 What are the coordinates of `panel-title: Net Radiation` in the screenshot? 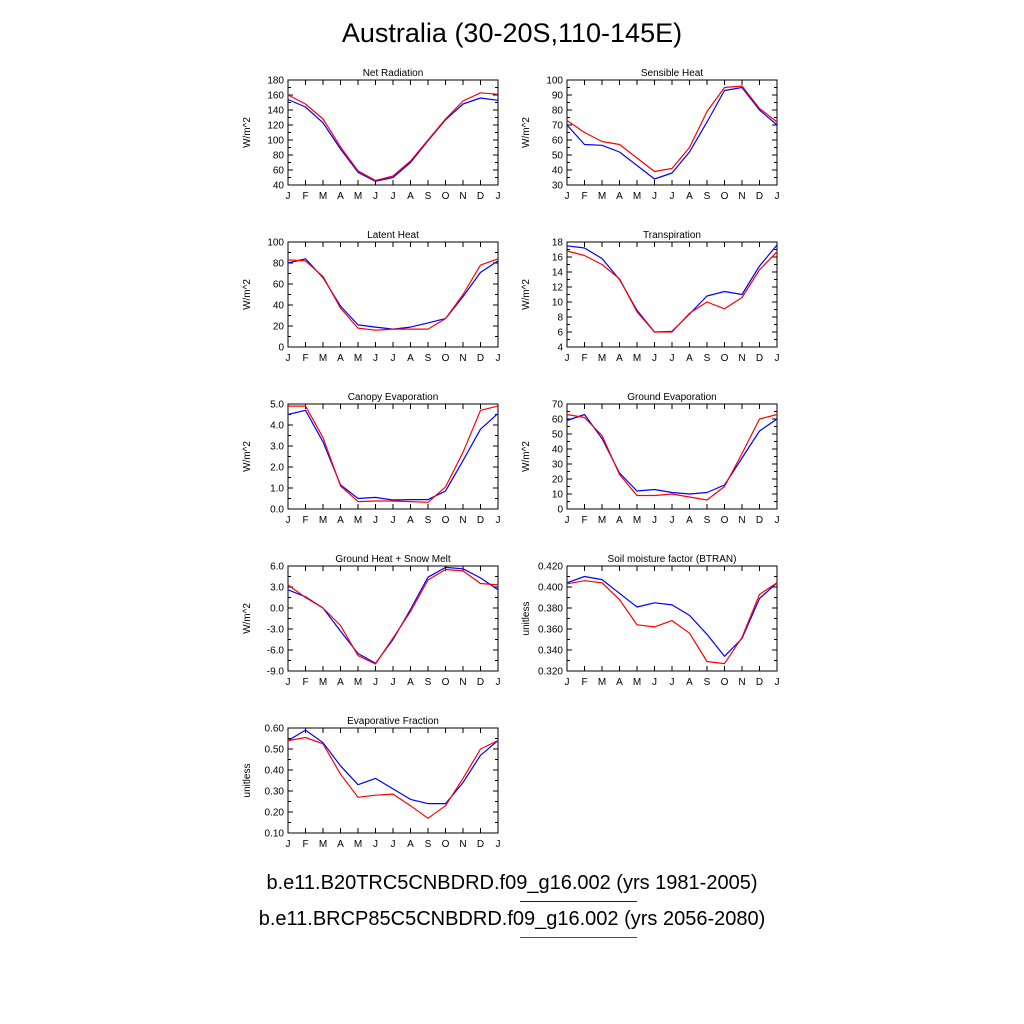 It's located at (393, 73).